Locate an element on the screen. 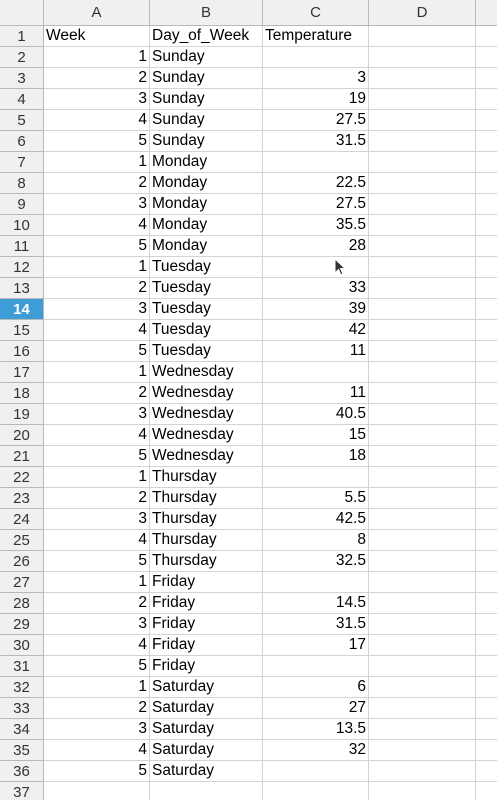 This screenshot has width=497, height=800. cell: 18 is located at coordinates (316, 456).